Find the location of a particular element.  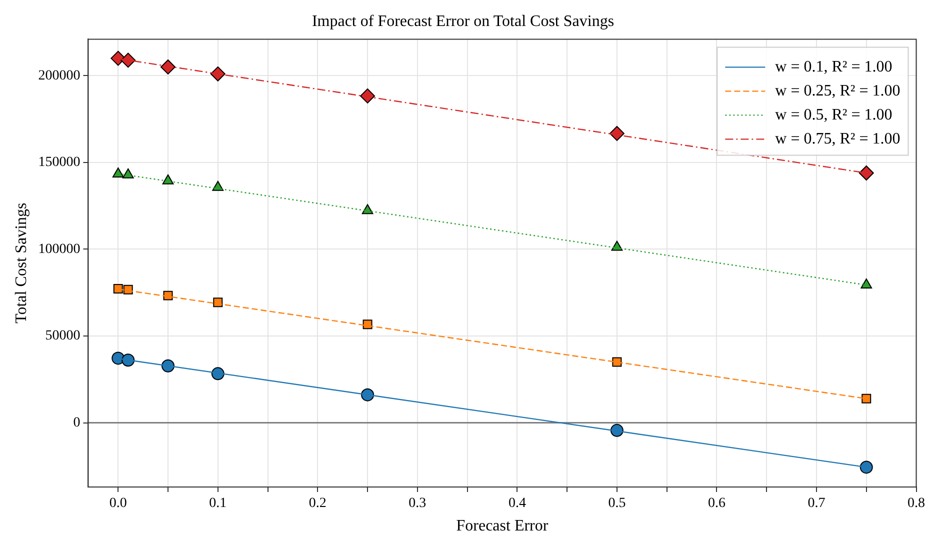

legend-label: w = 0.5, R² = 1.00 is located at coordinates (833, 115).